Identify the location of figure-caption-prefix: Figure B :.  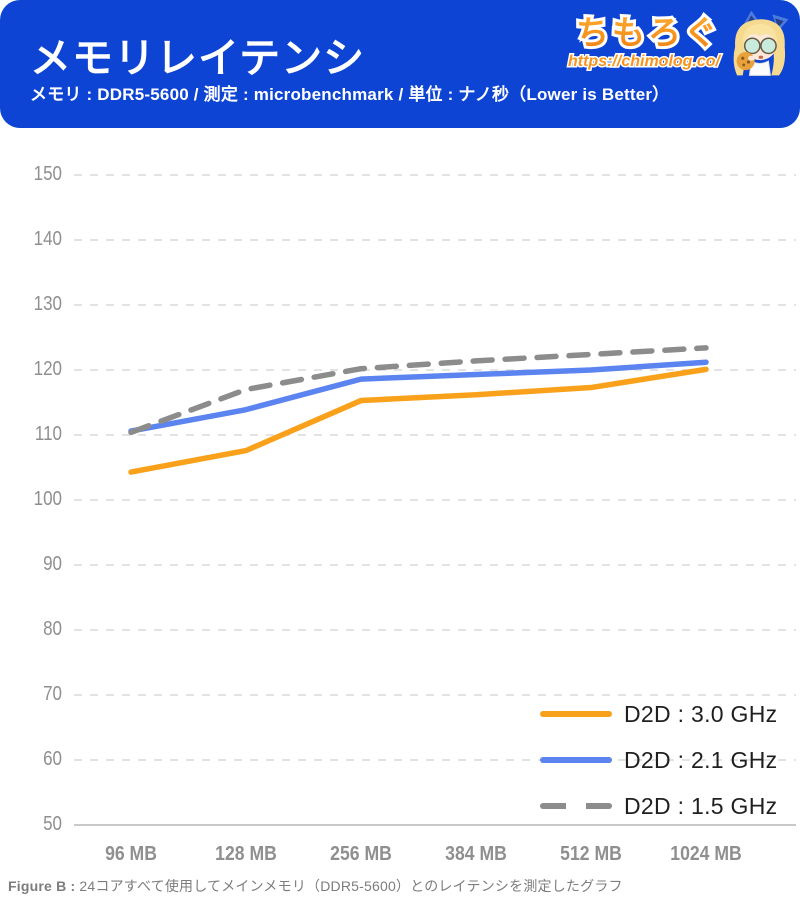
(44, 886).